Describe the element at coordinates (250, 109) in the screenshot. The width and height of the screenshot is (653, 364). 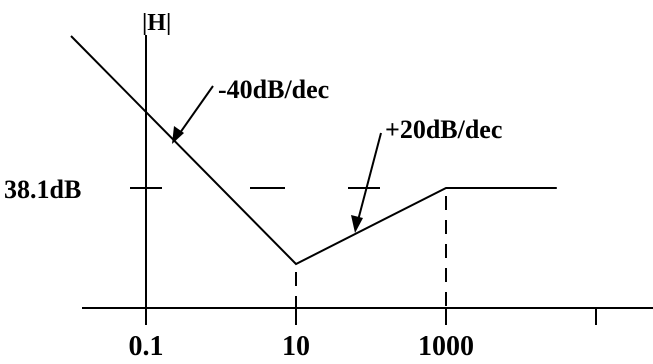
I see `annotation-minus40: -40dB/dec` at that location.